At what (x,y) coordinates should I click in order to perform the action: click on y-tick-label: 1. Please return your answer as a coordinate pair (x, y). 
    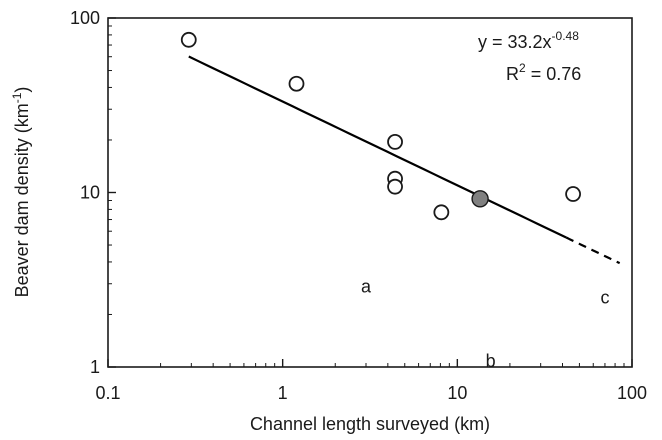
    Looking at the image, I should click on (95, 367).